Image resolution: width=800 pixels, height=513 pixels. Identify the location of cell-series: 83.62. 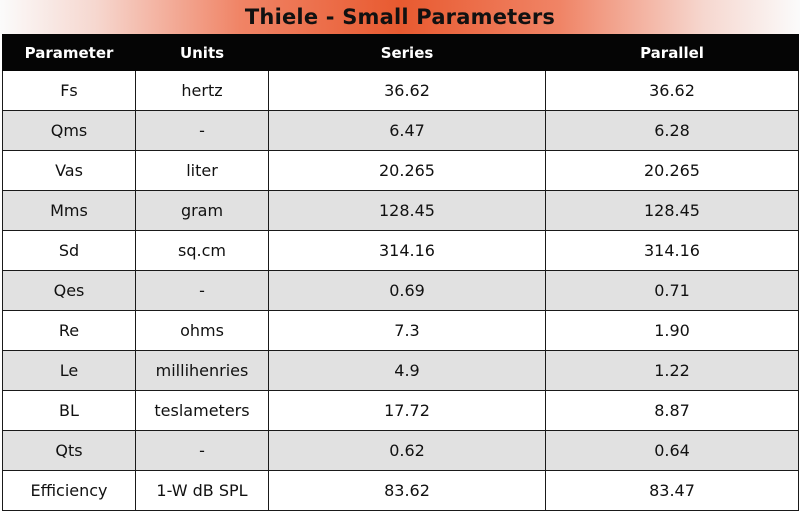
(407, 490).